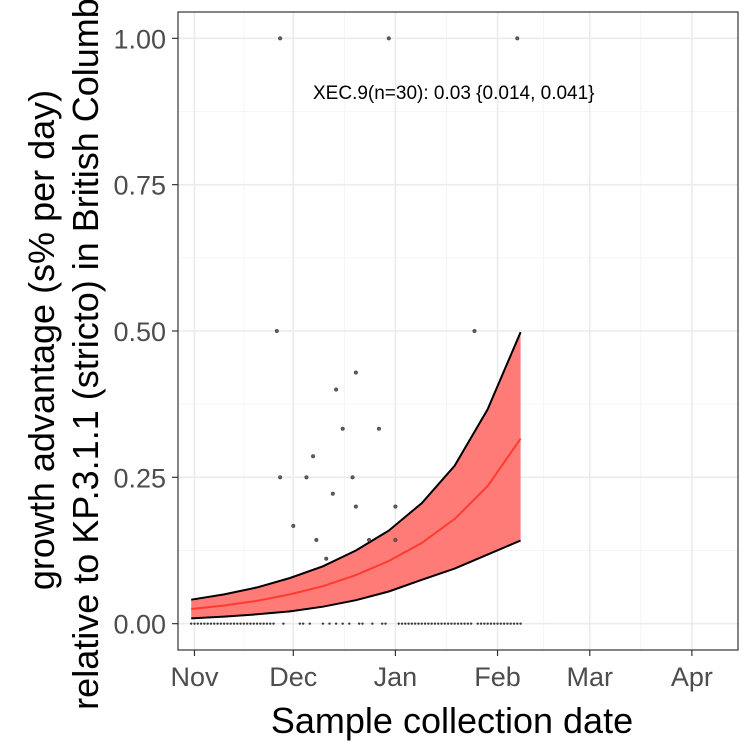 This screenshot has width=750, height=750. Describe the element at coordinates (194, 677) in the screenshot. I see `x-tick-label: Nov` at that location.